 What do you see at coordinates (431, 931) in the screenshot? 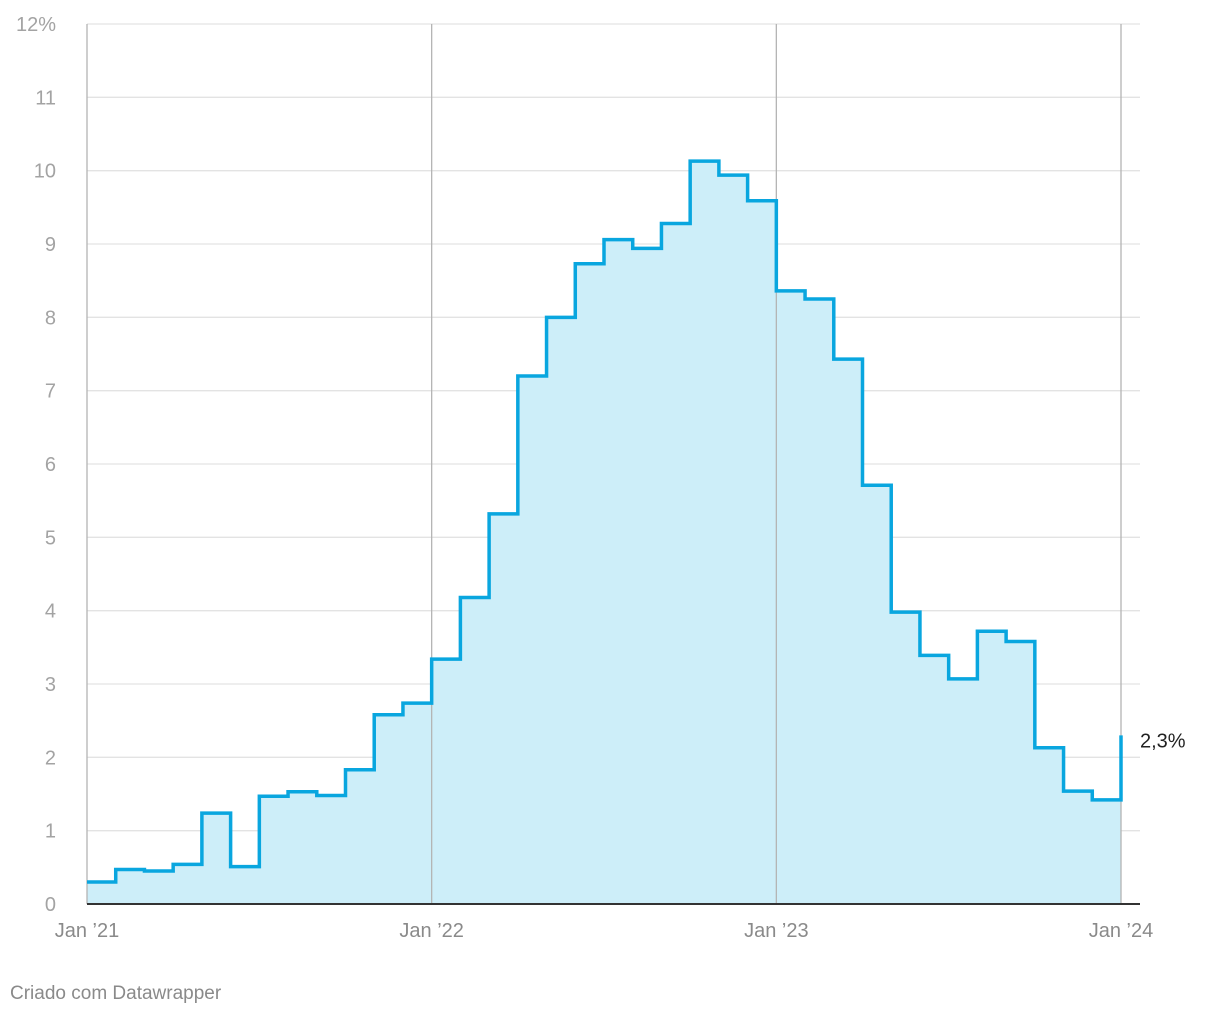
I see `x-tick-label: Jan ’22` at bounding box center [431, 931].